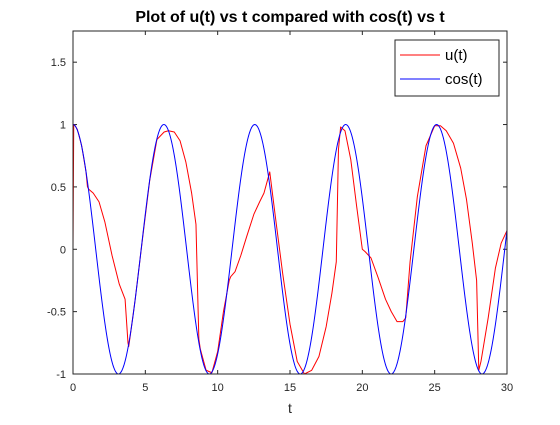 The image size is (560, 425). I want to click on y-tick-label: 1.5, so click(58, 63).